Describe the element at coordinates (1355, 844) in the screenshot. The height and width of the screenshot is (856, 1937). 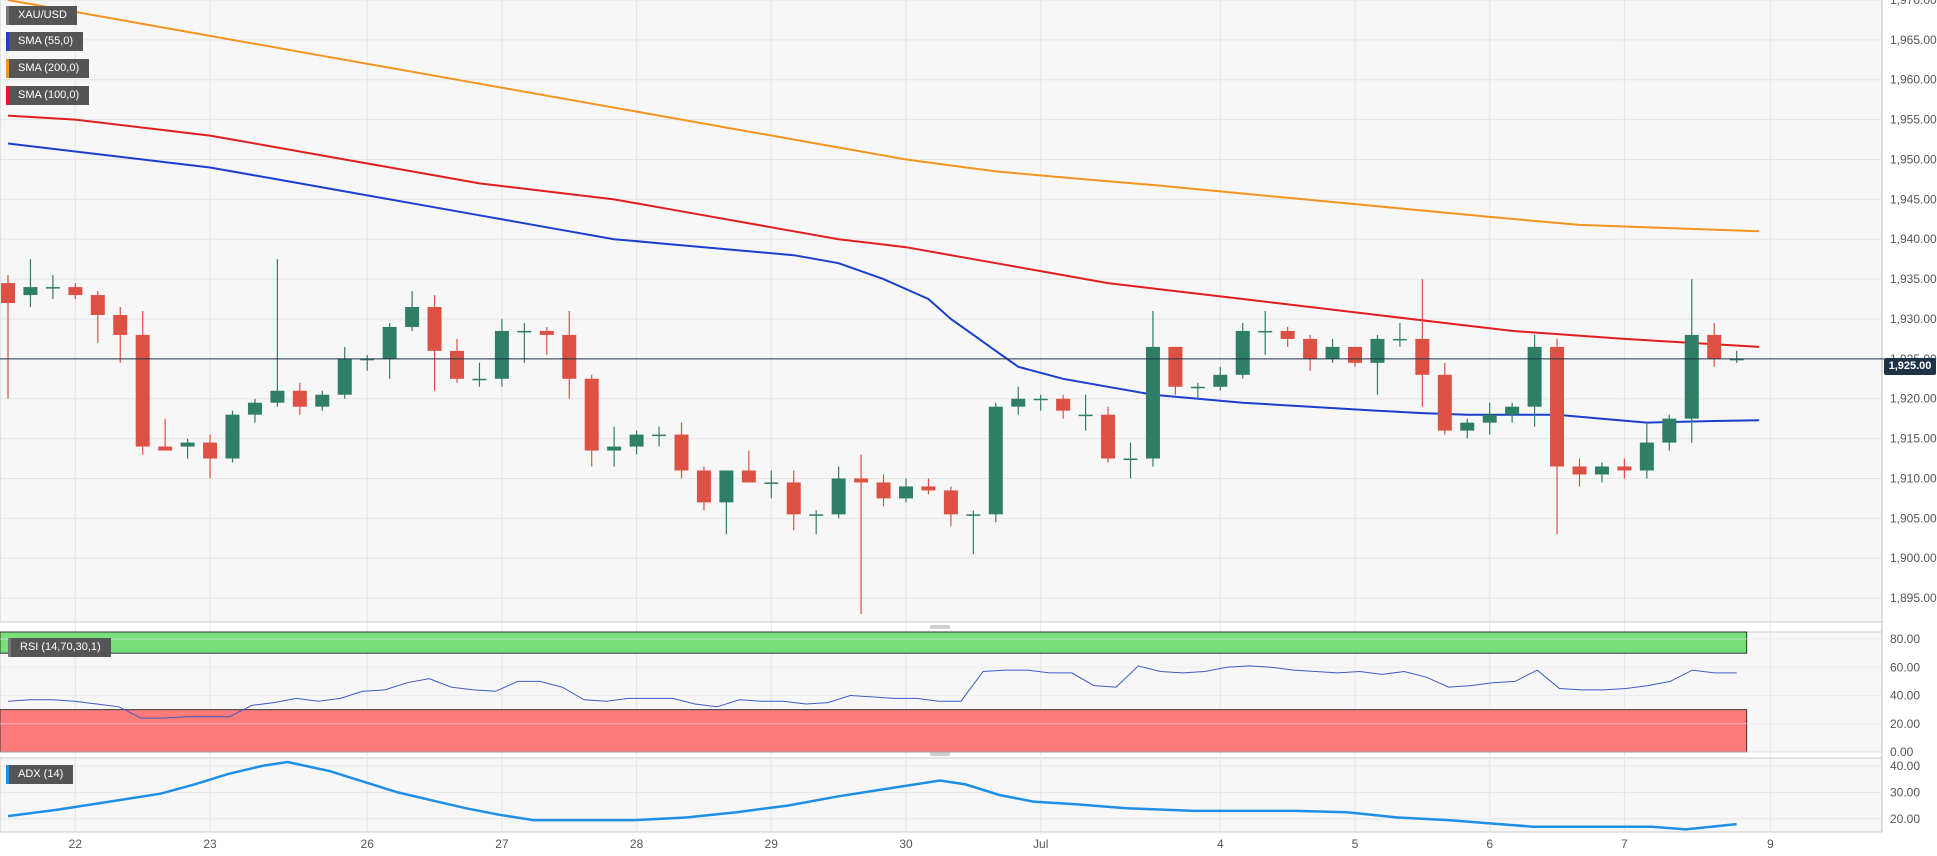
I see `x-tick-label: 5` at that location.